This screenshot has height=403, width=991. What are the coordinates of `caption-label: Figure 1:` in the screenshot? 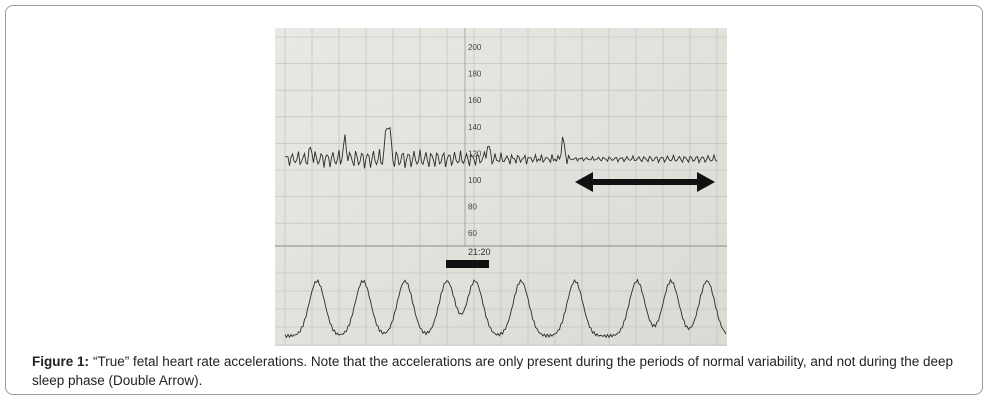 It's located at (61, 361).